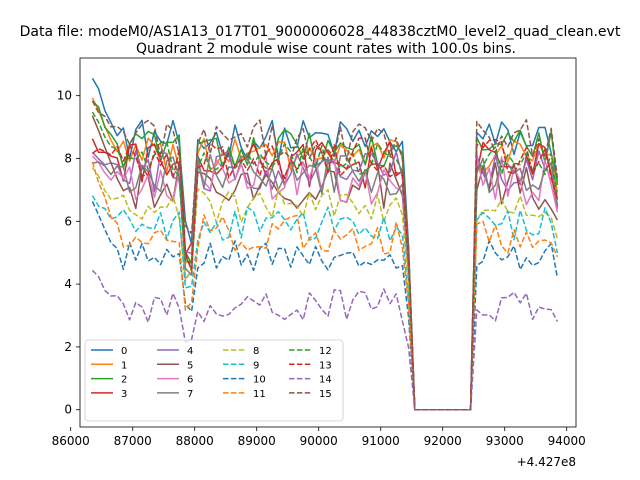 This screenshot has height=480, width=640. What do you see at coordinates (68, 221) in the screenshot?
I see `y-tick-label: 6` at bounding box center [68, 221].